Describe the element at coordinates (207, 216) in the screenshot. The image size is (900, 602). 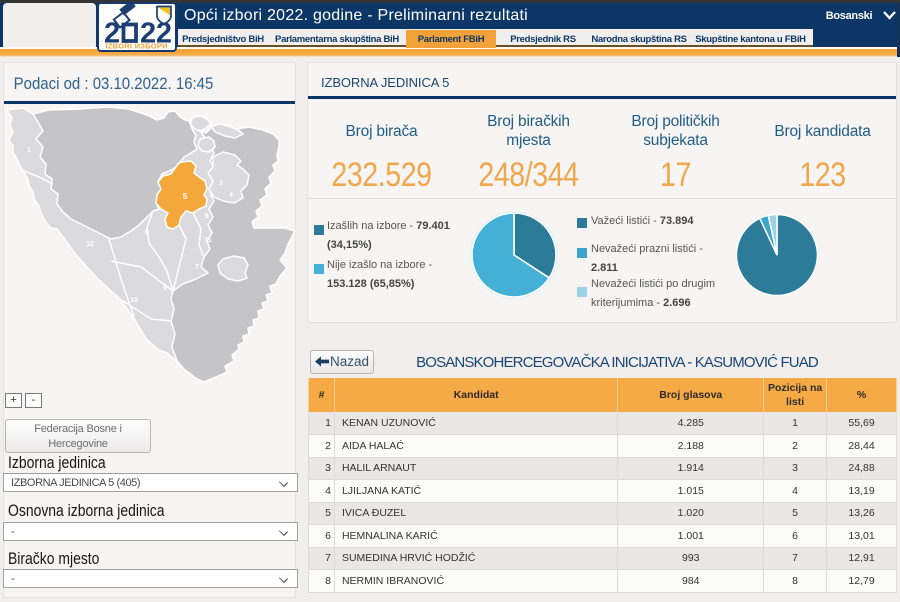
I see `svg-text: 6` at that location.